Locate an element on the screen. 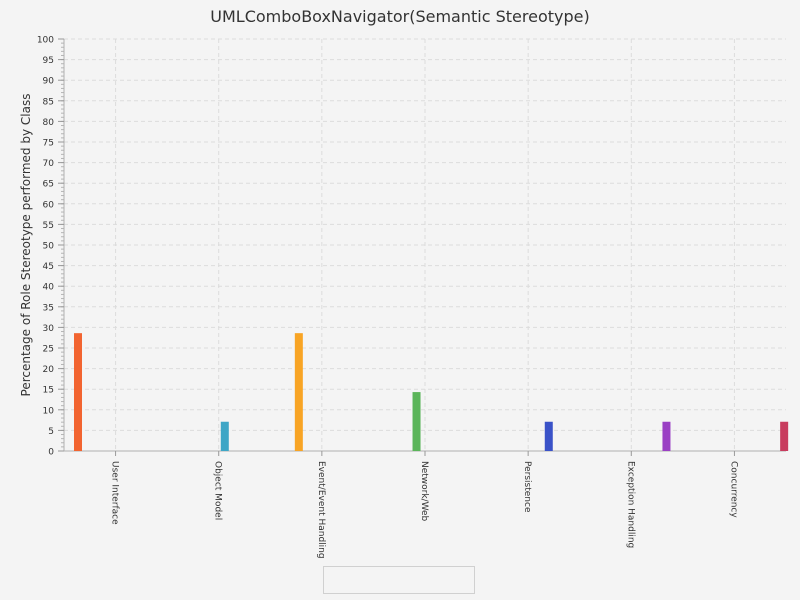 The height and width of the screenshot is (600, 800). y-tick-label: 80 is located at coordinates (49, 123).